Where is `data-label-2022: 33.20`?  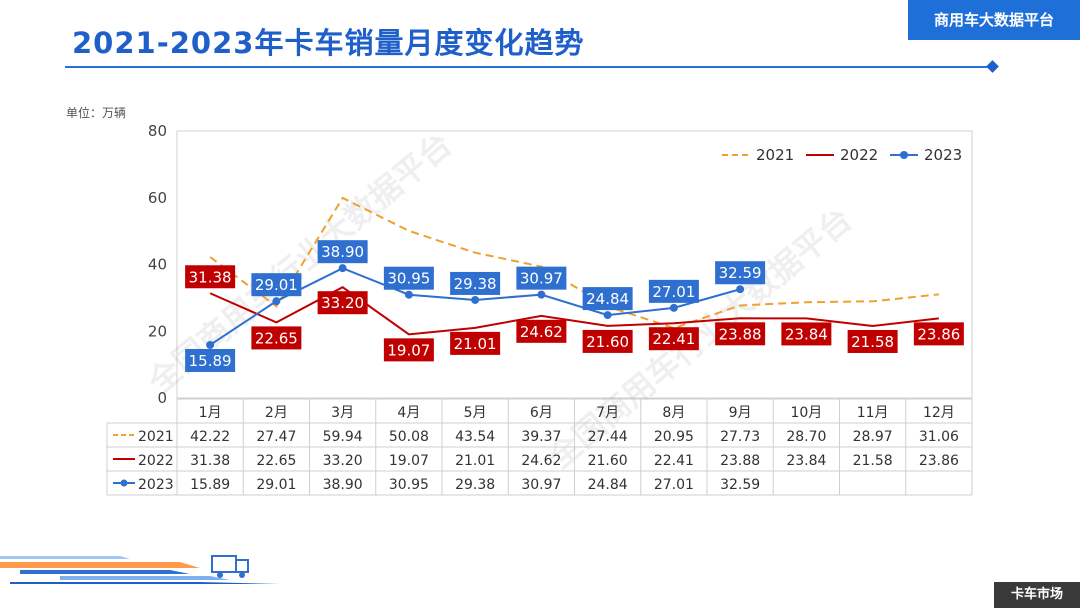
data-label-2022: 33.20 is located at coordinates (342, 303).